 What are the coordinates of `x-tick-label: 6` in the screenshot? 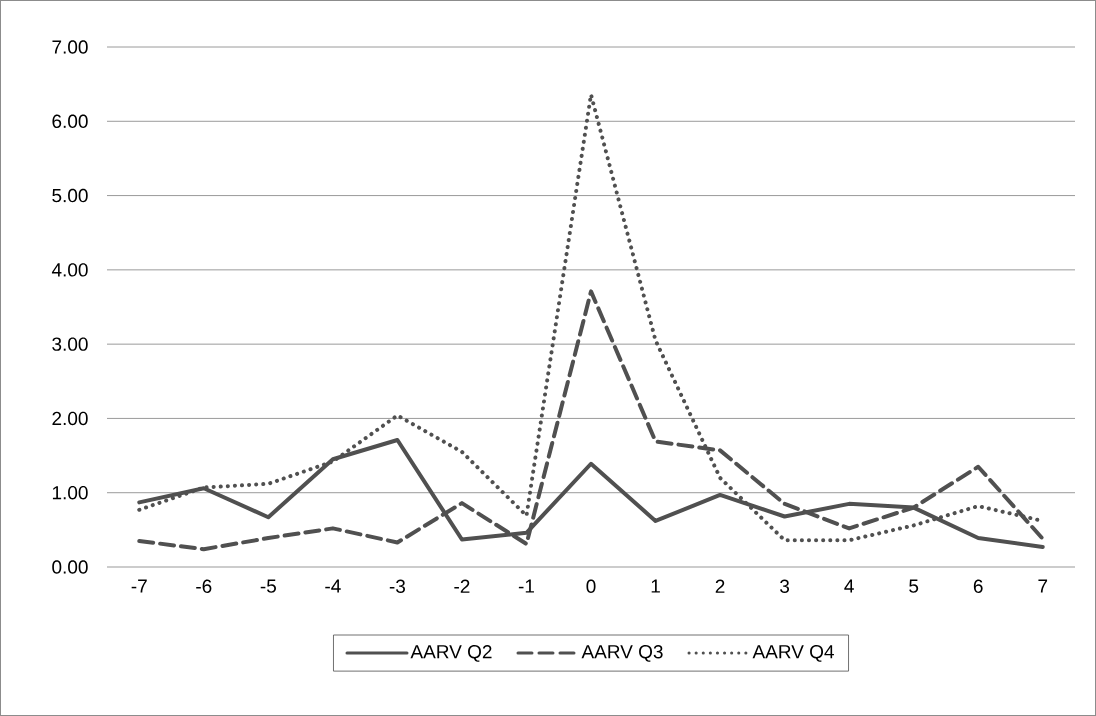 It's located at (978, 586).